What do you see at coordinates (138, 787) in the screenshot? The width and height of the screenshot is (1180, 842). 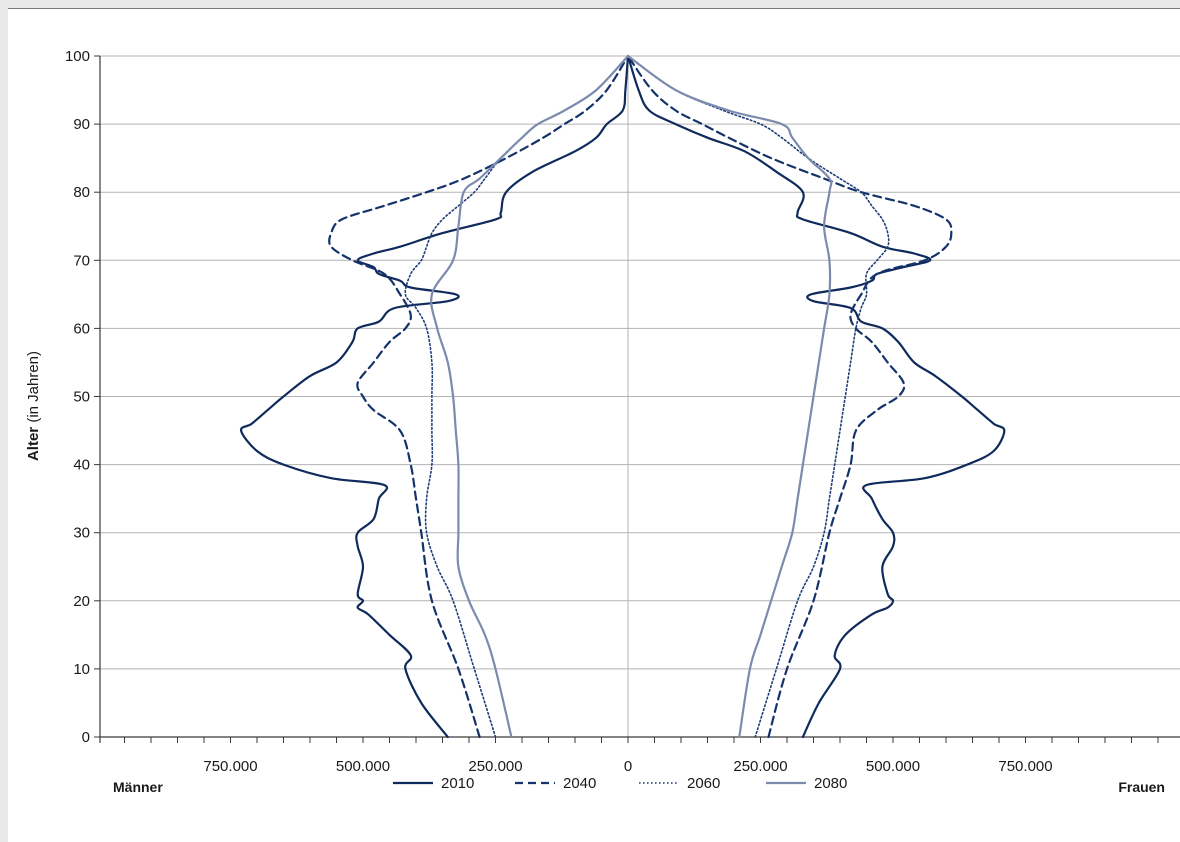 I see `left-side-label: Männer` at bounding box center [138, 787].